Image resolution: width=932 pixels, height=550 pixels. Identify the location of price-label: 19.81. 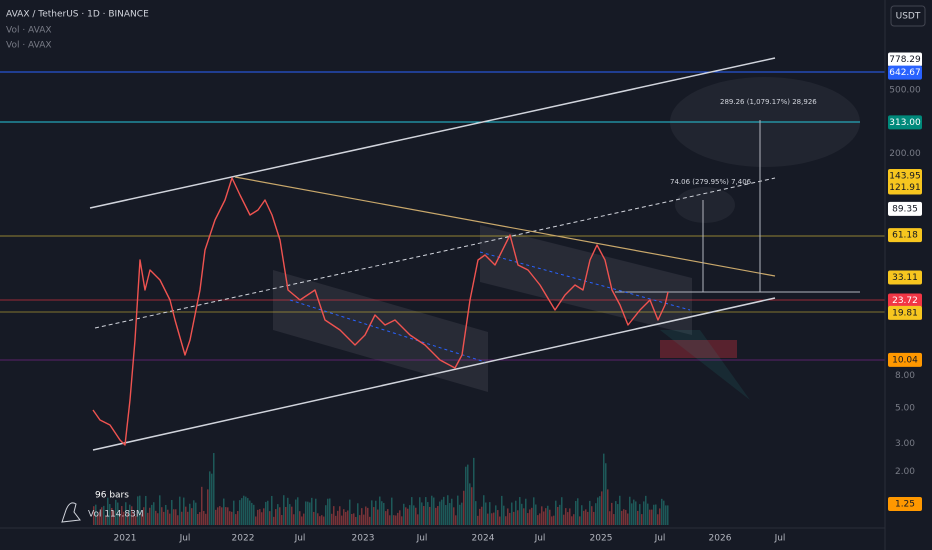
(905, 313).